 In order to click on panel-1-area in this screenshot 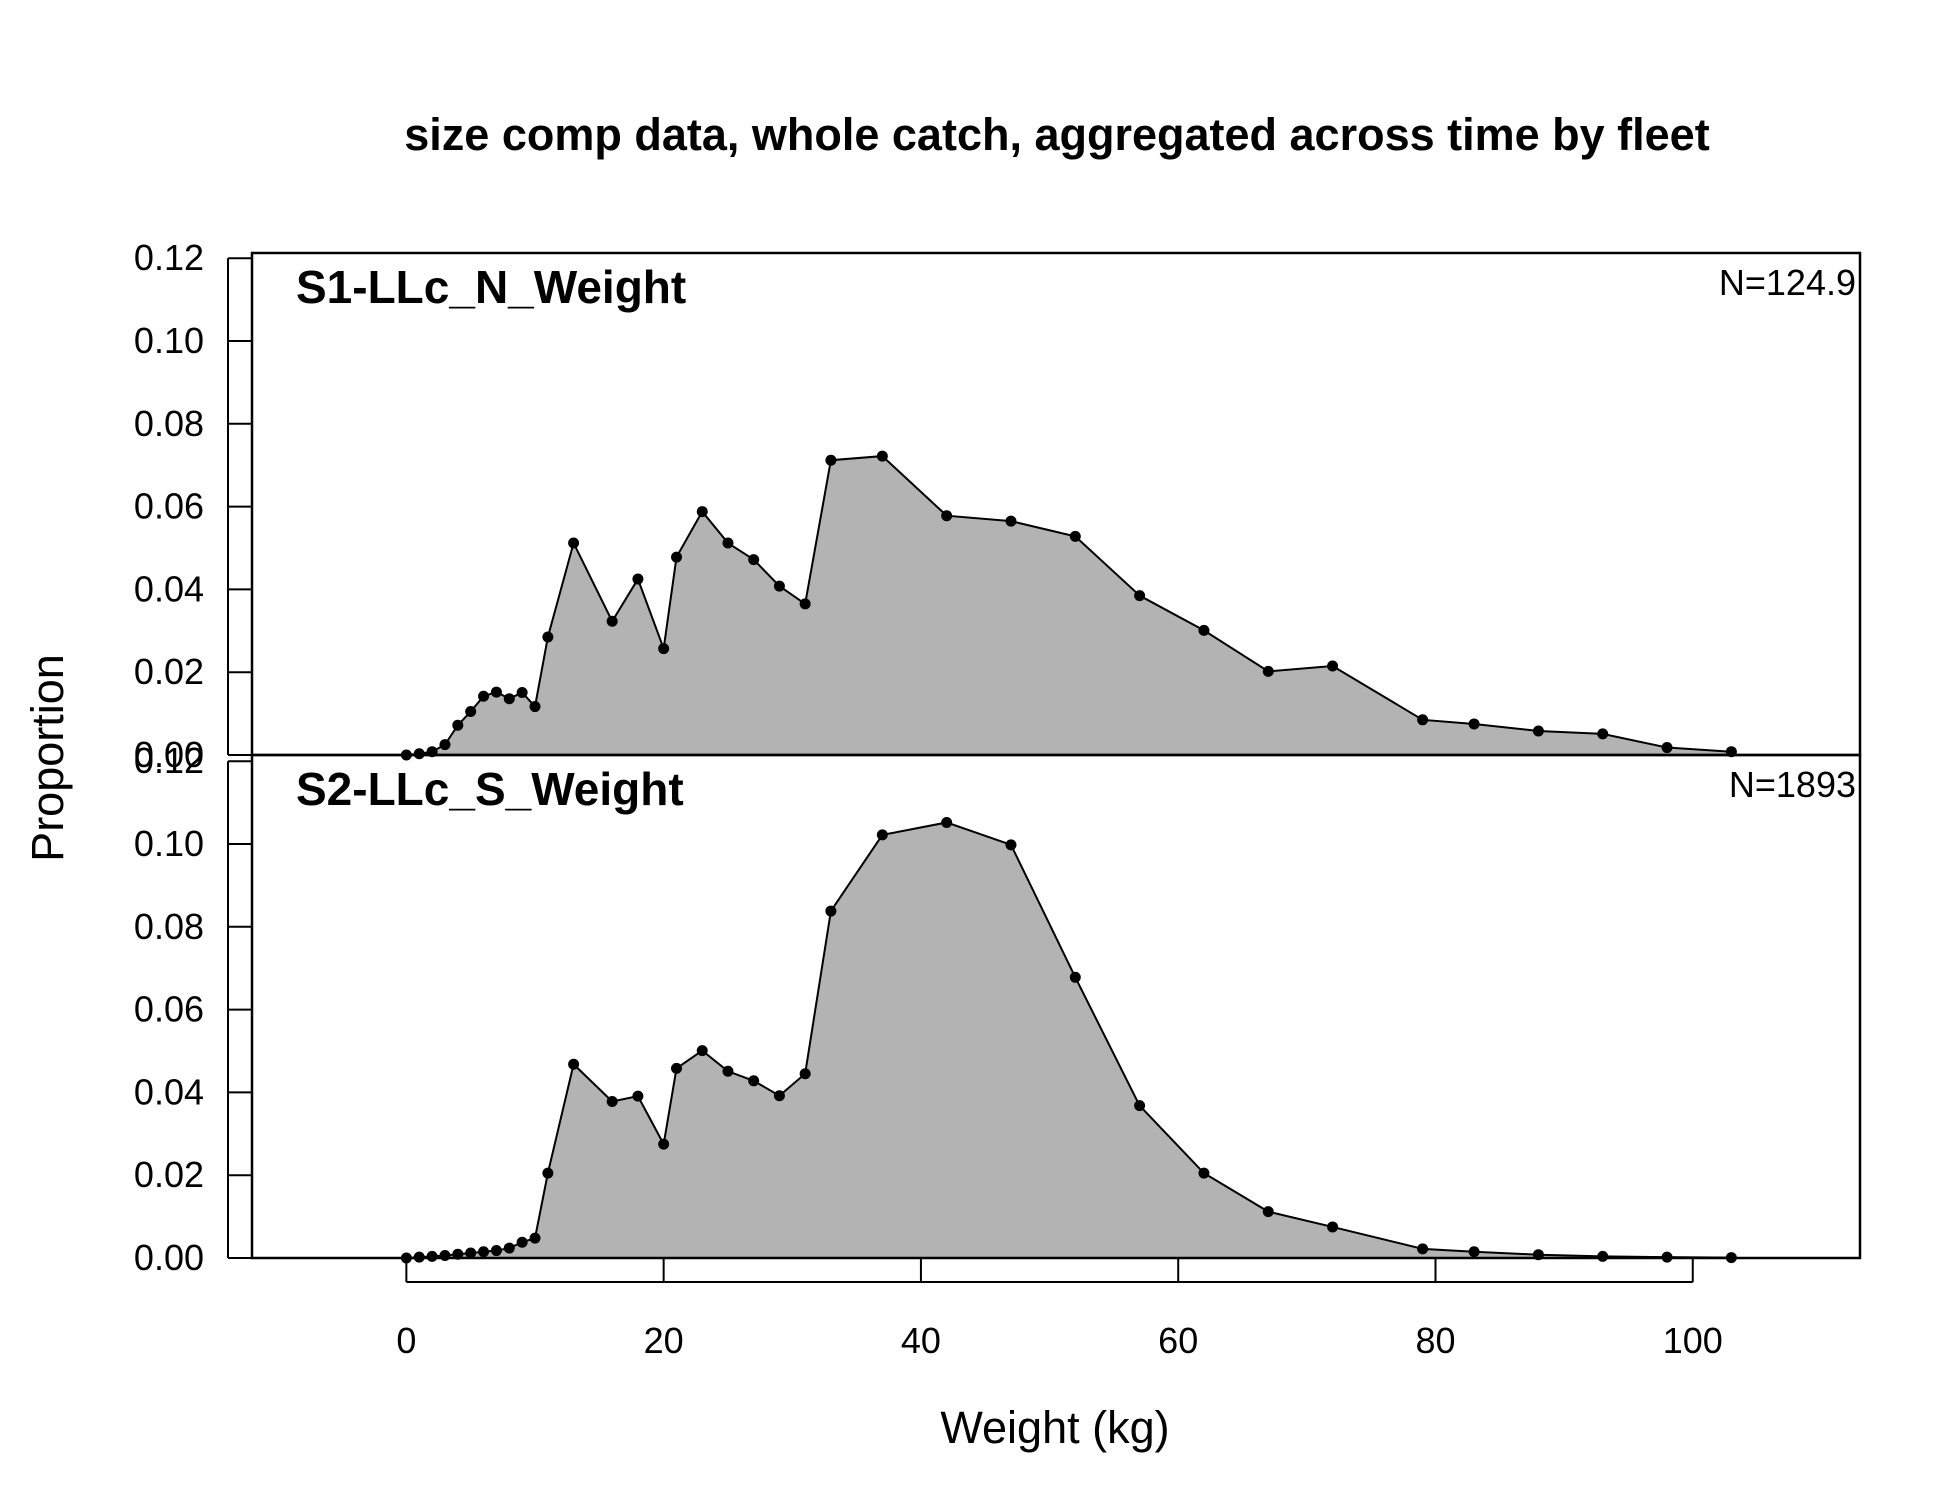, I will do `click(1069, 605)`.